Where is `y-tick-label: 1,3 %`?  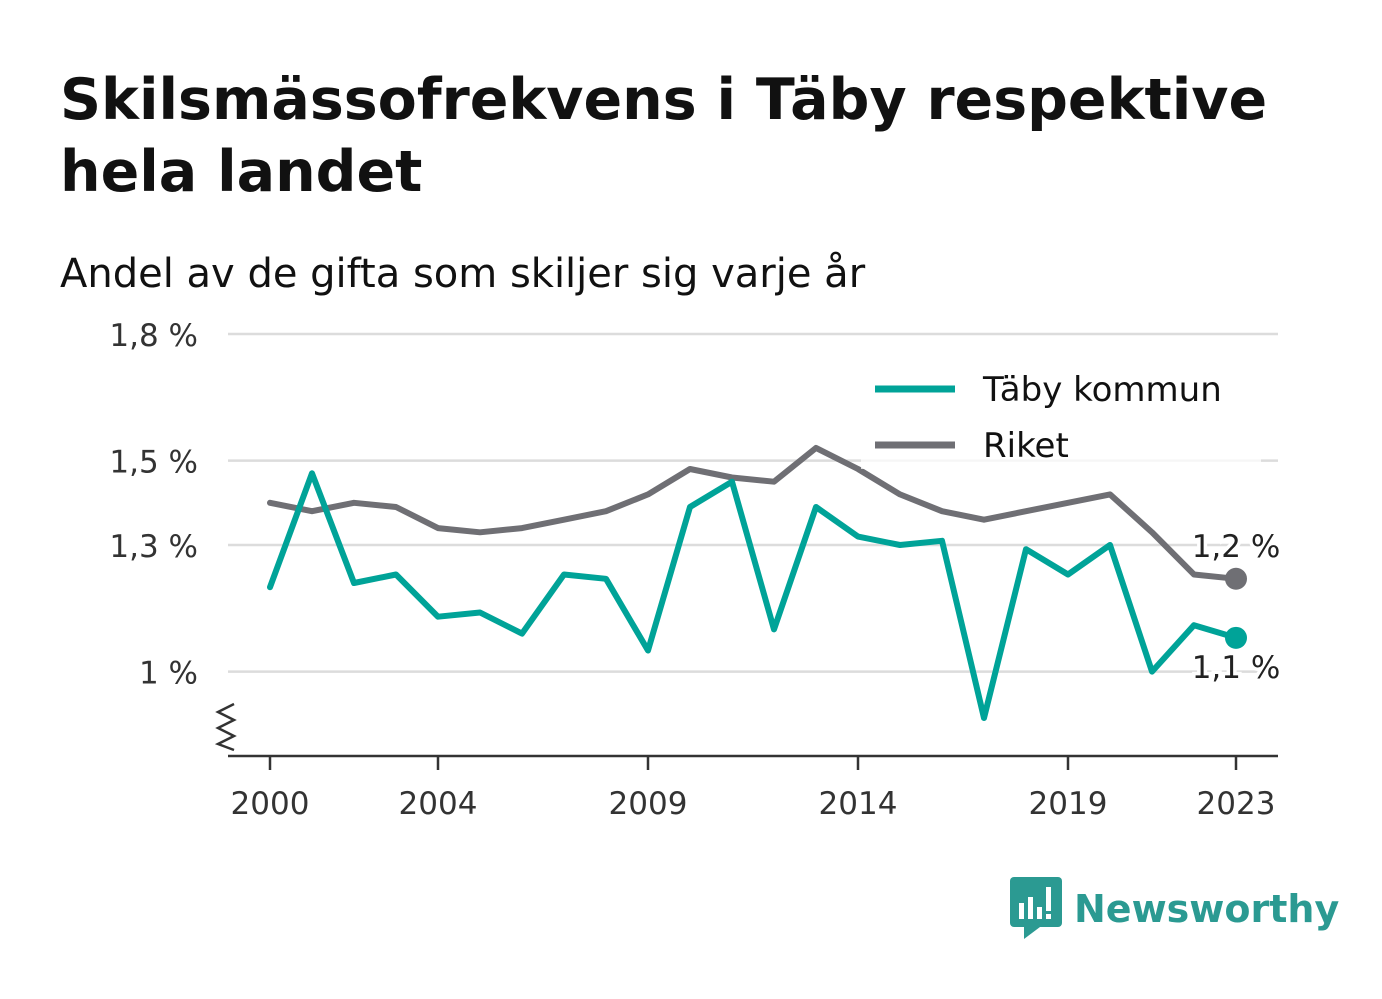 y-tick-label: 1,3 % is located at coordinates (153, 547).